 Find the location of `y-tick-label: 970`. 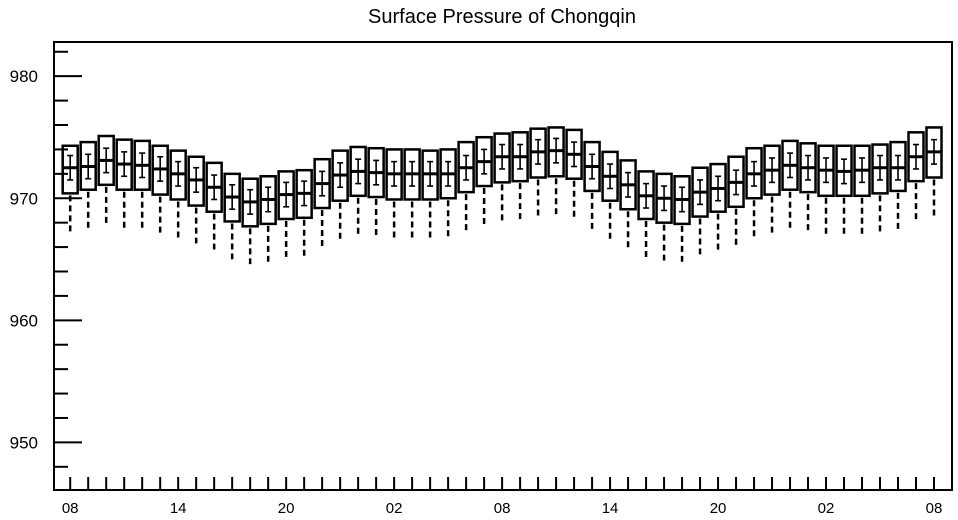

y-tick-label: 970 is located at coordinates (24, 198).